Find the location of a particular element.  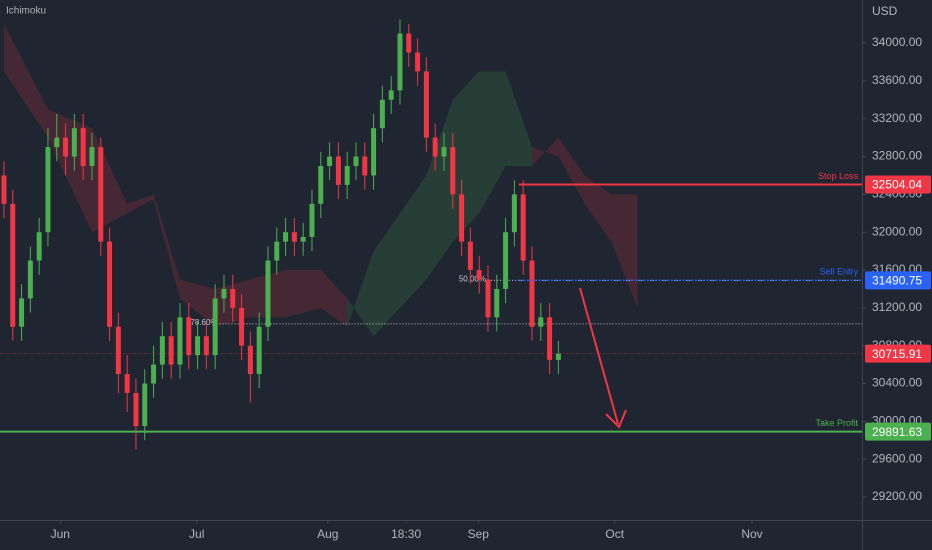

arrow-head is located at coordinates (616, 419).